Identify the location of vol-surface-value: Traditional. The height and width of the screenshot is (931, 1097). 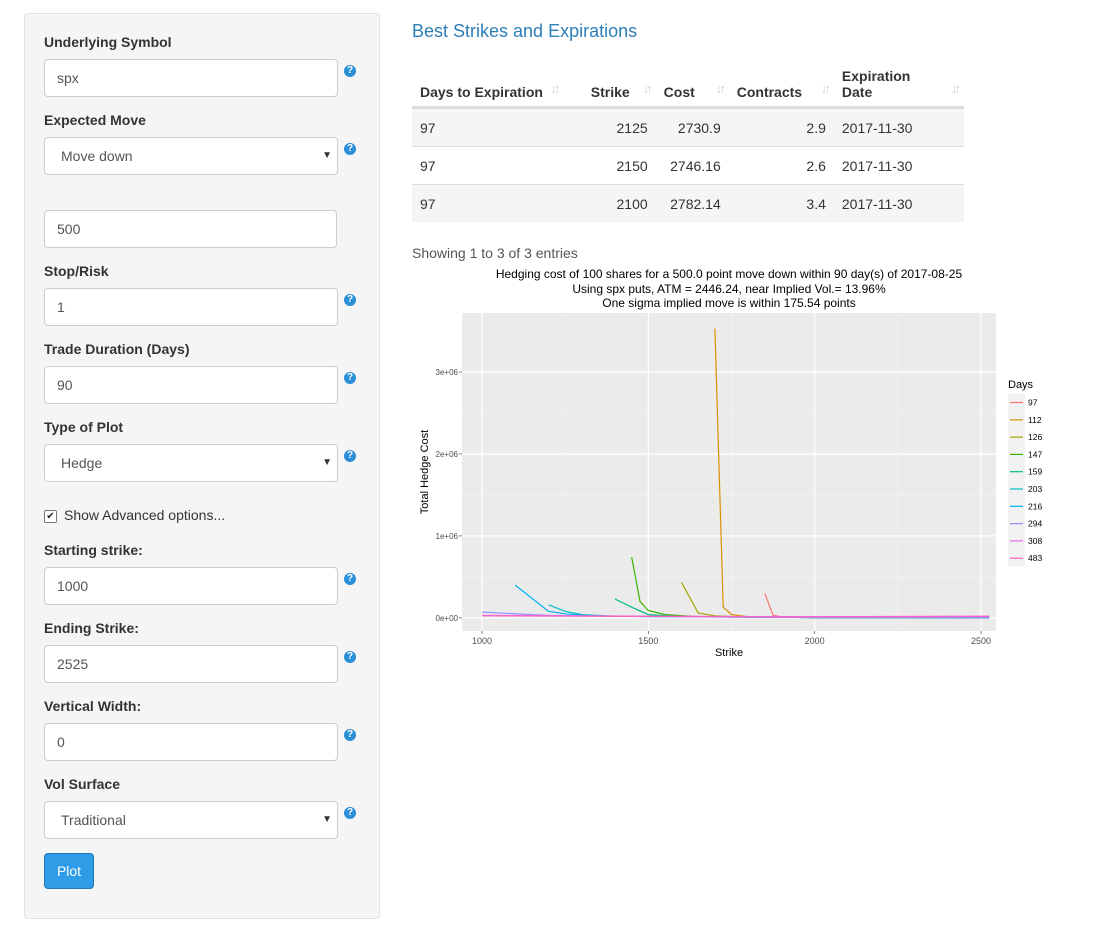
(93, 820).